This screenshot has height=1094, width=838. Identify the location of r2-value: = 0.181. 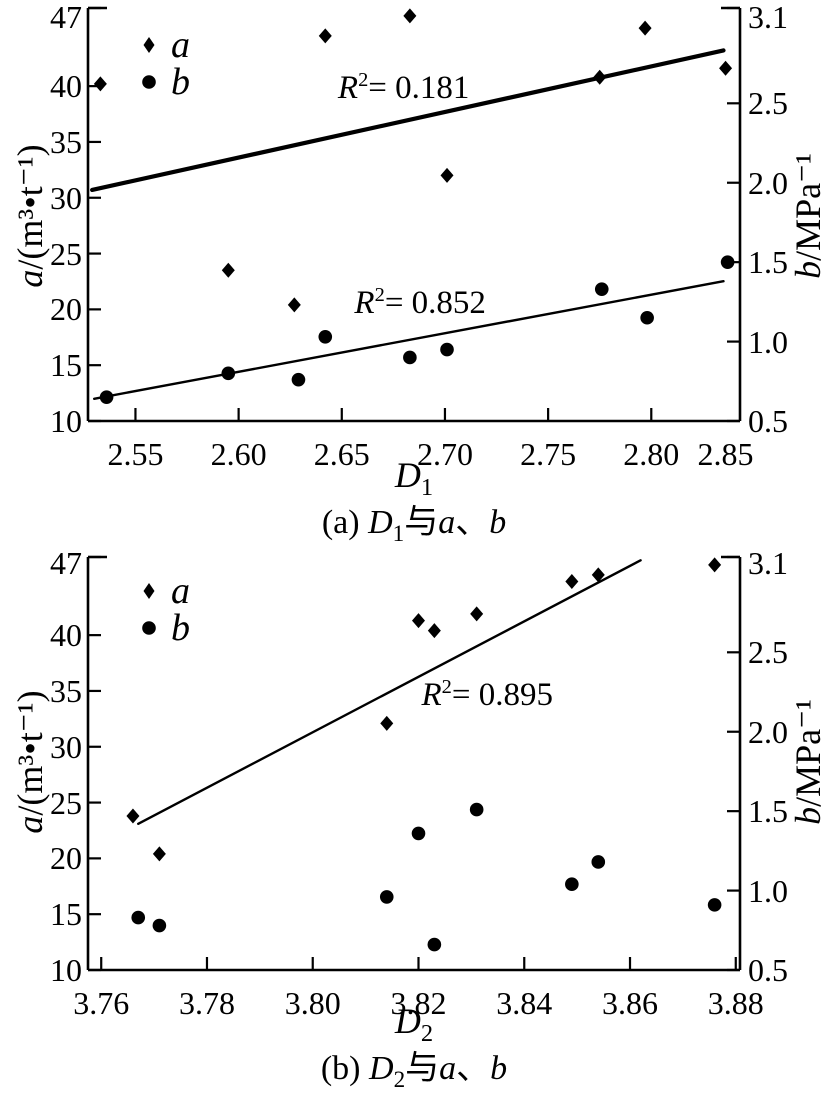
(419, 88).